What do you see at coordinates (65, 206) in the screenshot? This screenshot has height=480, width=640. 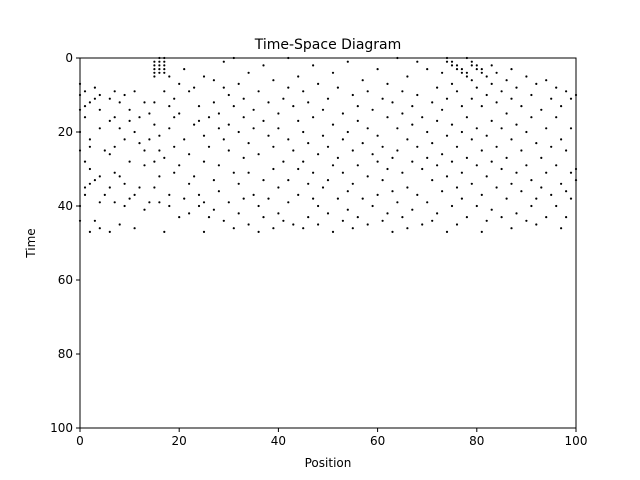 I see `y-tick-label: 40` at bounding box center [65, 206].